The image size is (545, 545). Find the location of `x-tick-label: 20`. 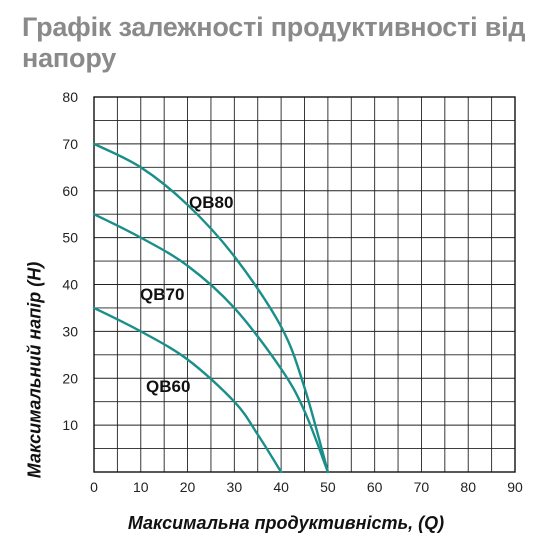

x-tick-label: 20 is located at coordinates (188, 487).